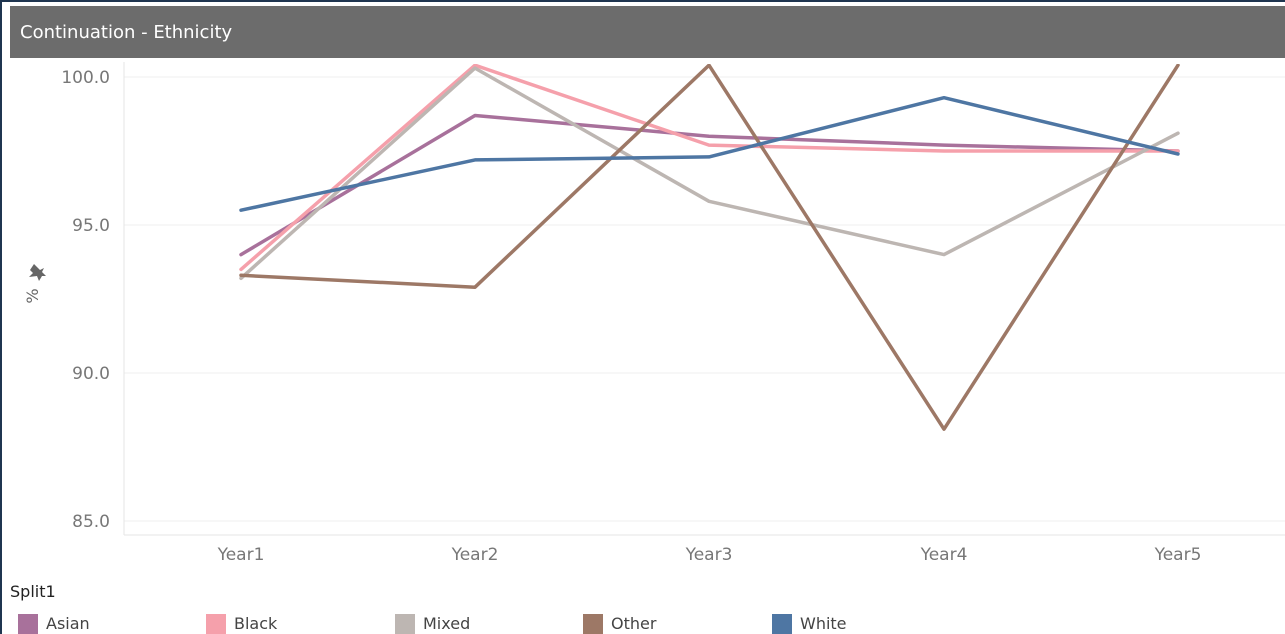  I want to click on legend-title: Split1, so click(33, 591).